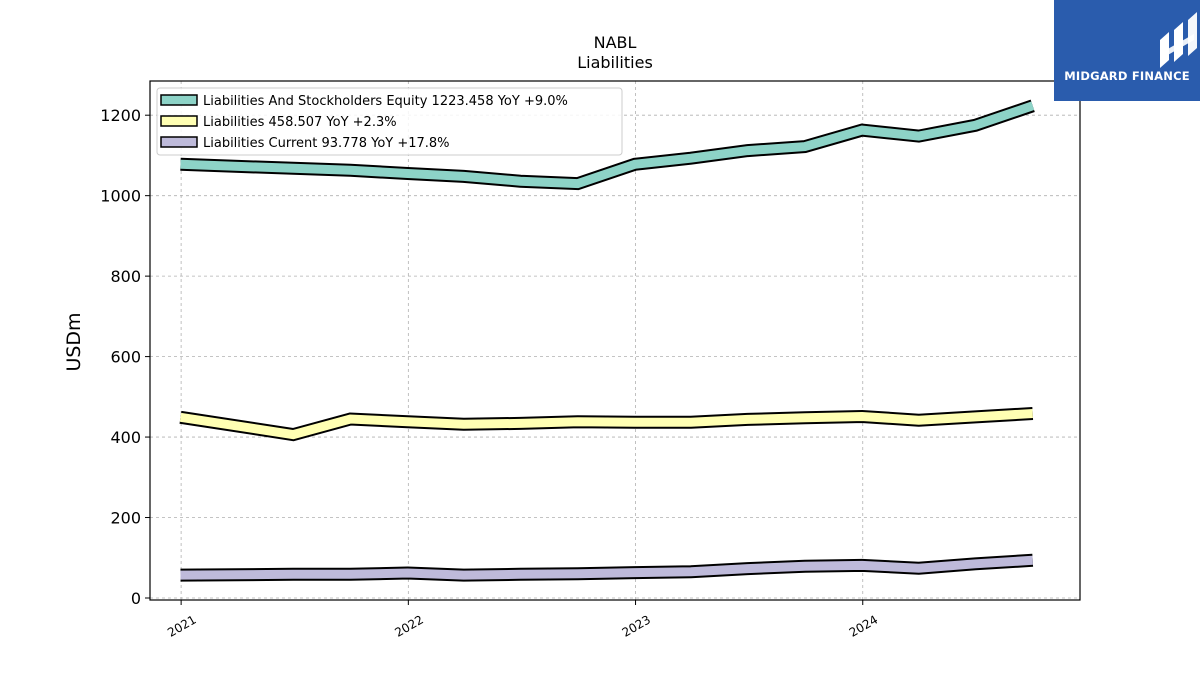  Describe the element at coordinates (125, 518) in the screenshot. I see `y-tick-label: 200` at that location.